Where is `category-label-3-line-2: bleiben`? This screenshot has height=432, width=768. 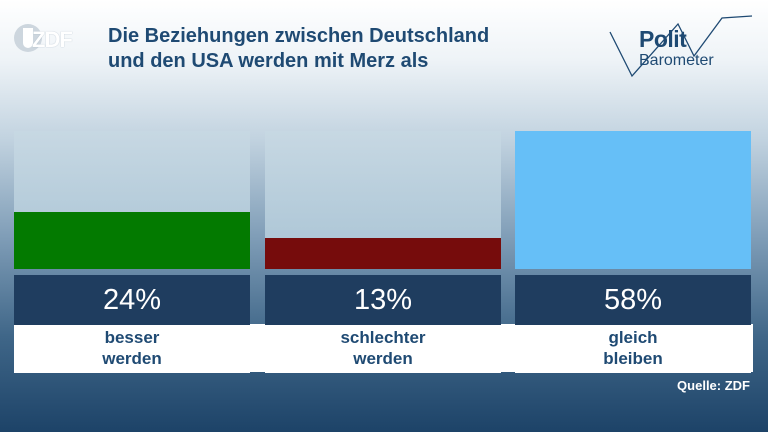 category-label-3-line-2: bleiben is located at coordinates (633, 358).